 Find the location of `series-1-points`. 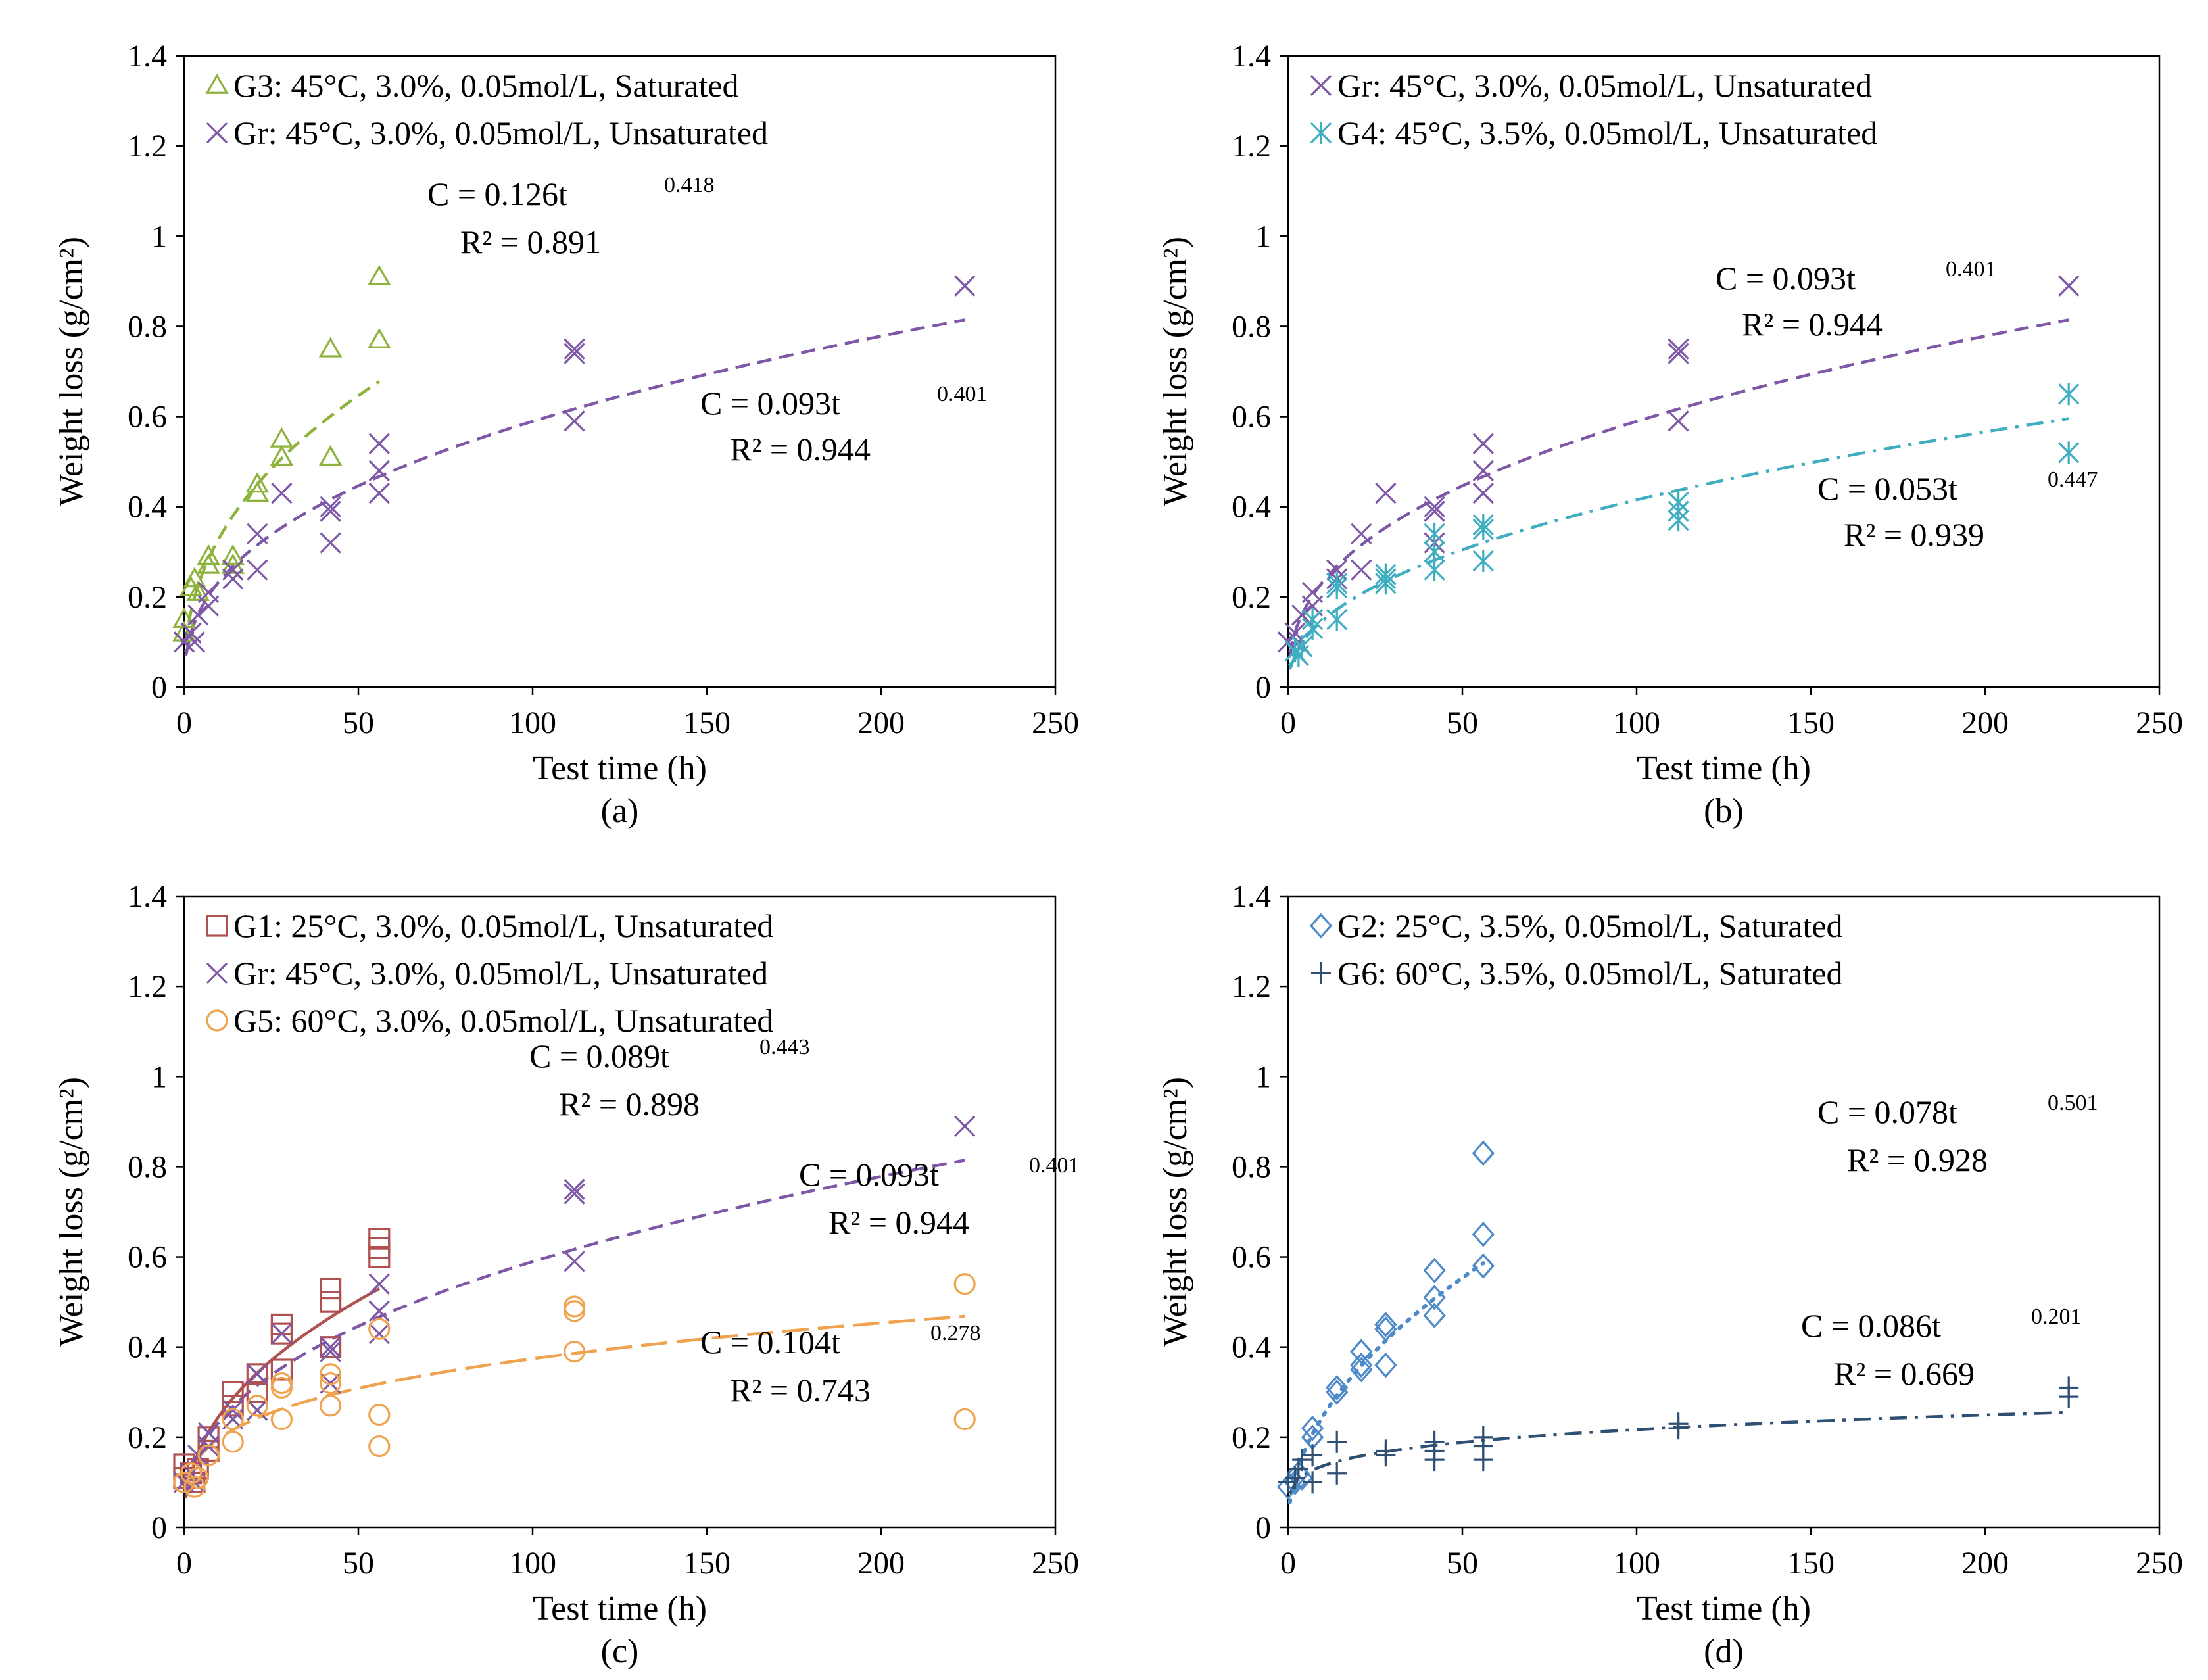

series-1-points is located at coordinates (1682, 525).